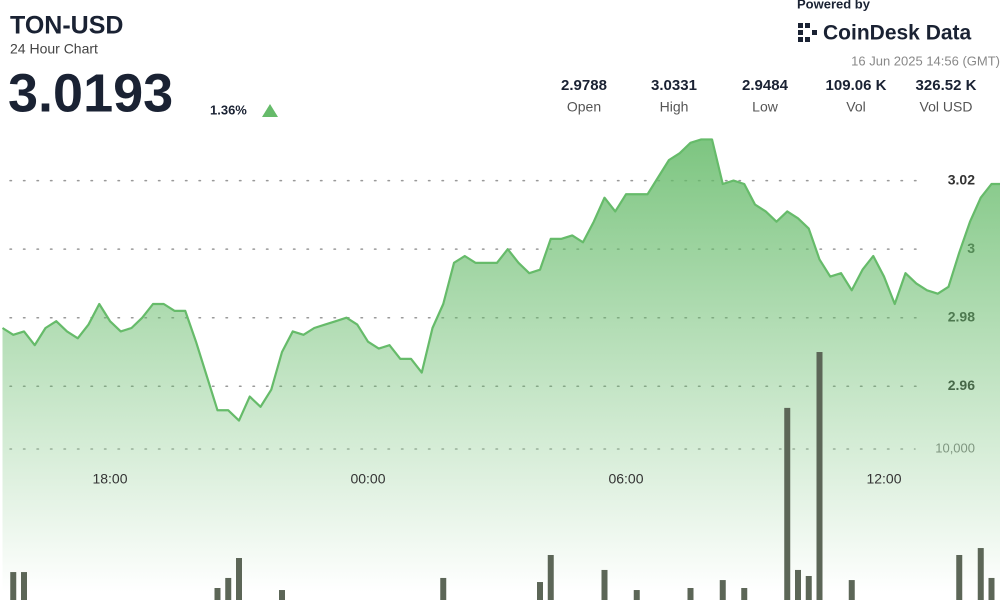  Describe the element at coordinates (109, 479) in the screenshot. I see `x-tick-label: 18:00` at that location.